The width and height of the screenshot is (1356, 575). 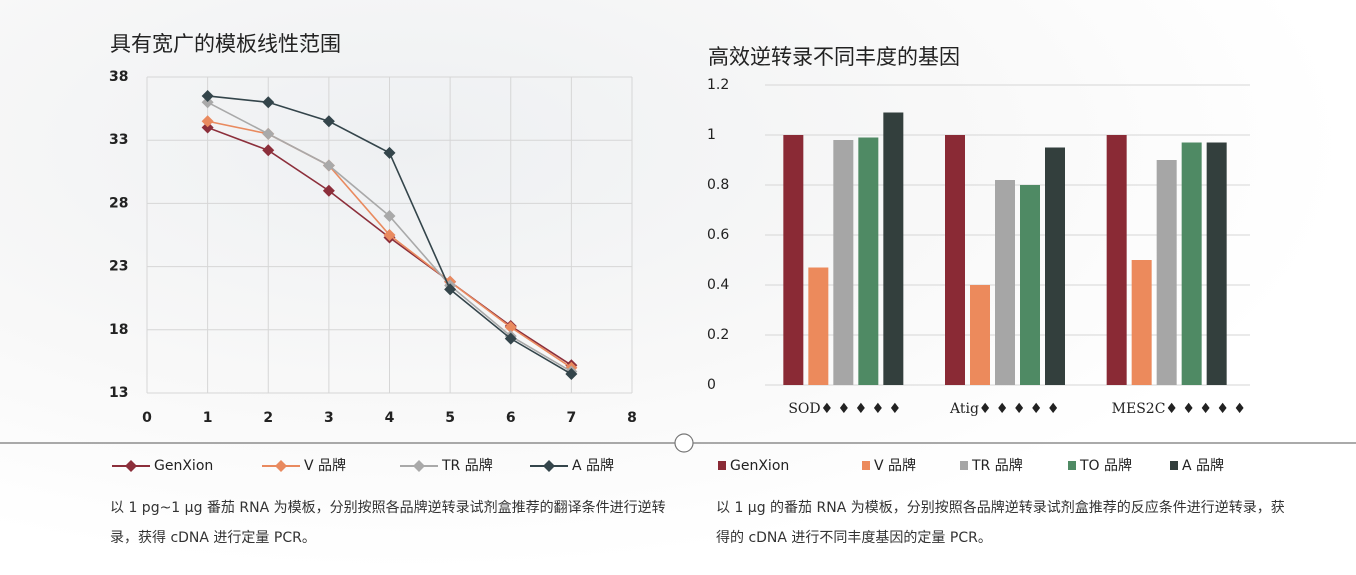 What do you see at coordinates (225, 44) in the screenshot?
I see `chart-title: 具有宽广的模板线性范围` at bounding box center [225, 44].